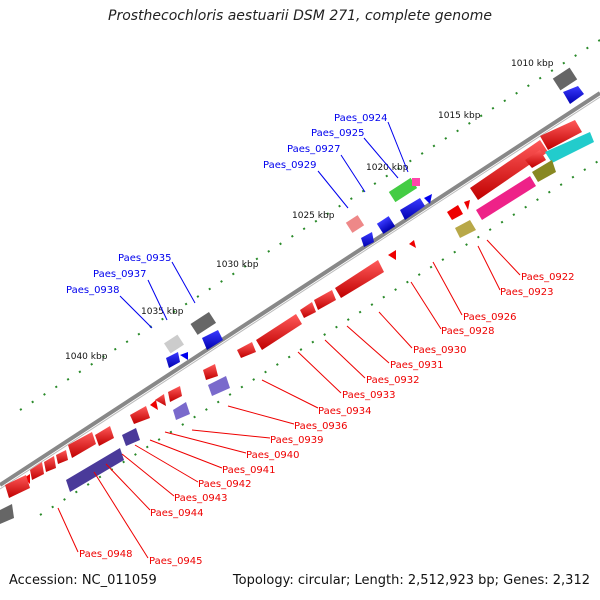  What do you see at coordinates (249, 470) in the screenshot?
I see `gene-label: Paes_0941` at bounding box center [249, 470].